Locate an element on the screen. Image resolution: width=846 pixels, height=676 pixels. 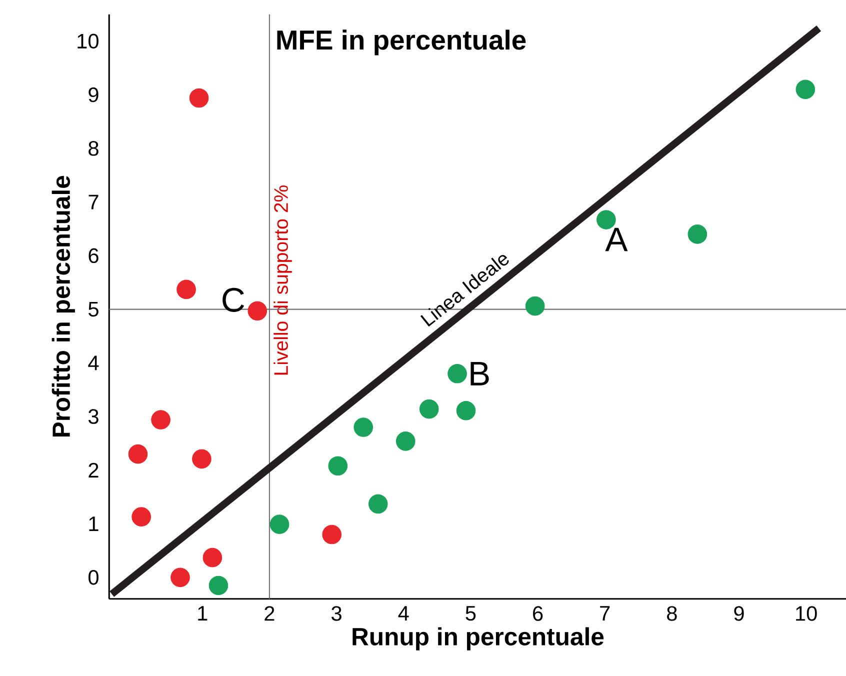
x-tick-label: 8 is located at coordinates (672, 613).